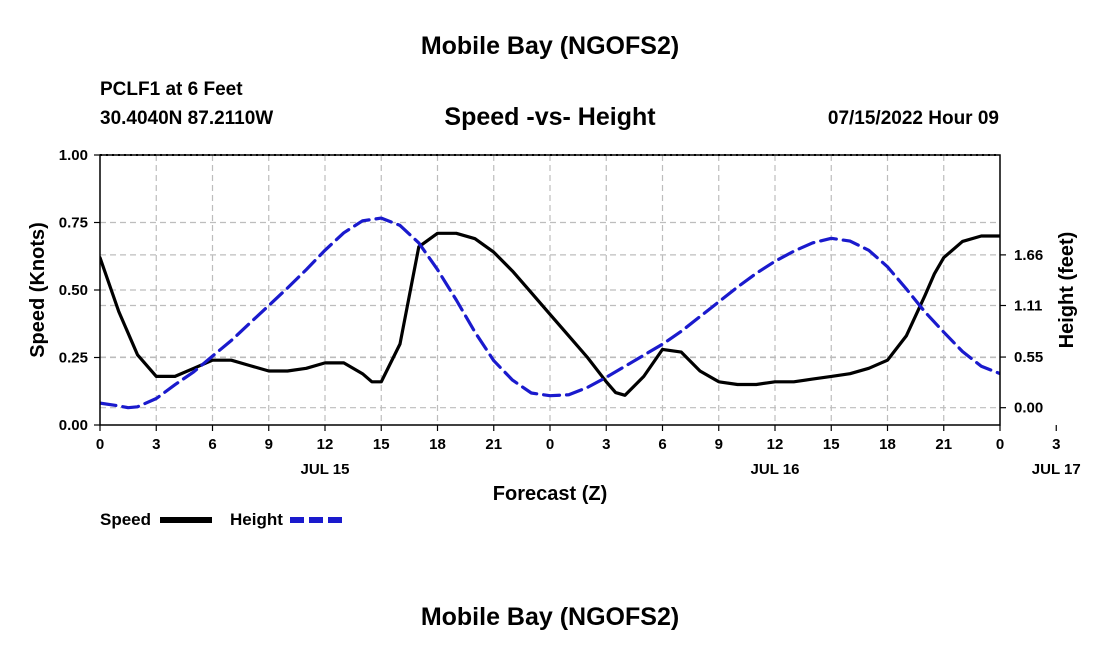  I want to click on forecast-datetime: 07/15/2022 Hour 09, so click(913, 118).